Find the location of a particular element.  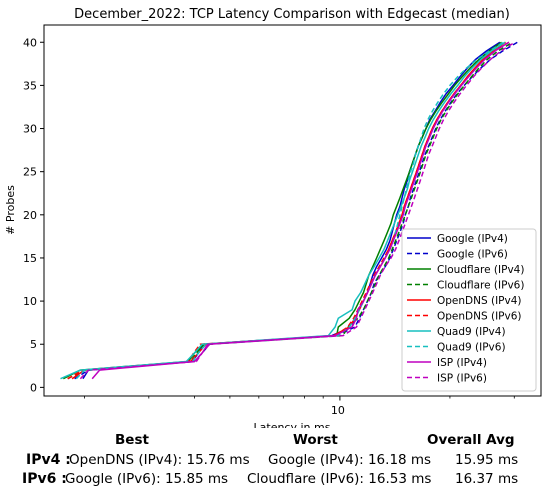

y-tick-label: 25 is located at coordinates (30, 172).